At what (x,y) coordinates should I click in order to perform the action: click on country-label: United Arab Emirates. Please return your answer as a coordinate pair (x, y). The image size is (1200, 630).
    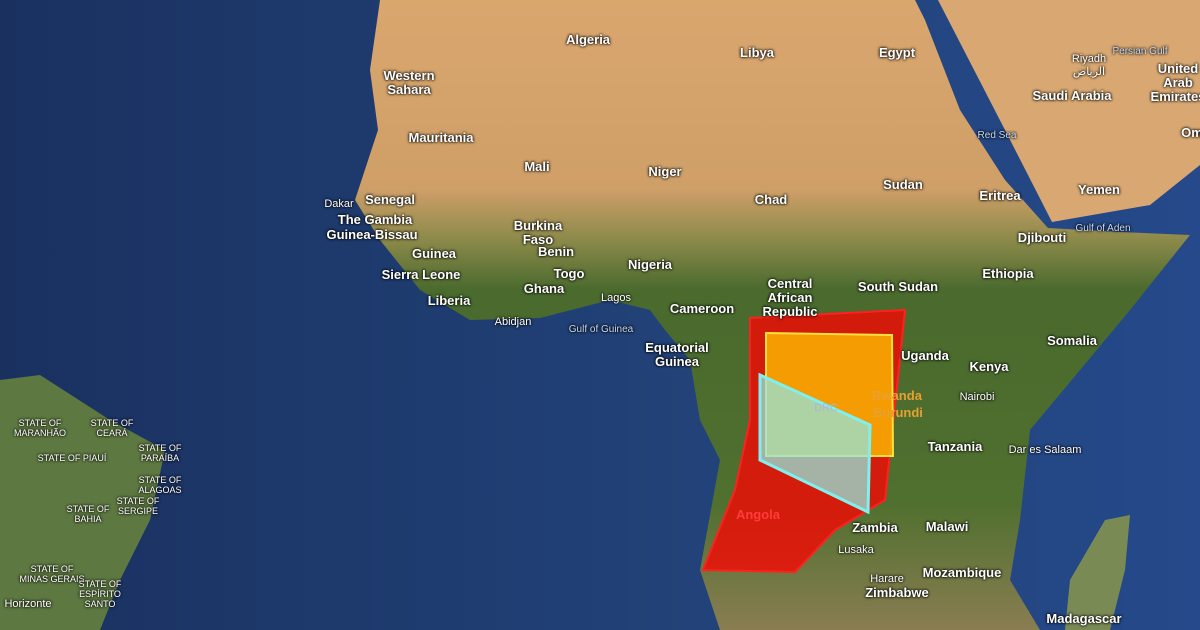
    Looking at the image, I should click on (1175, 82).